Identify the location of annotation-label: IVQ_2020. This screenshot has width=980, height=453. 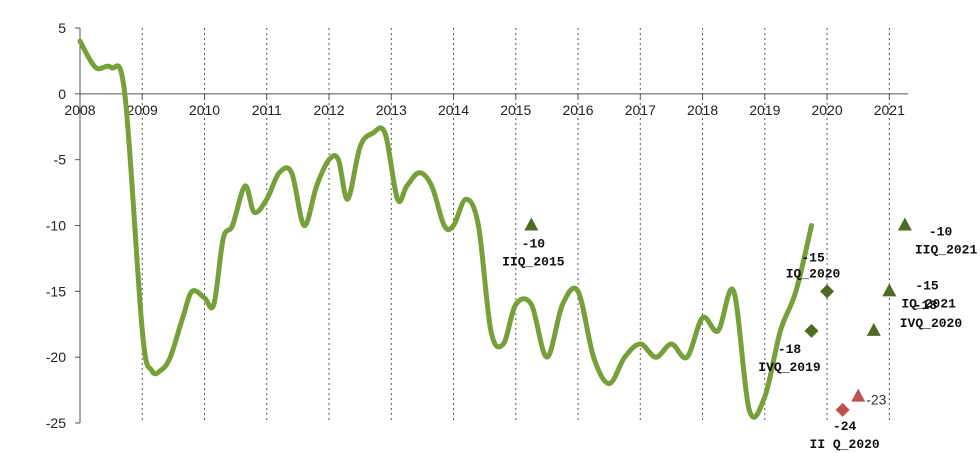
(931, 323).